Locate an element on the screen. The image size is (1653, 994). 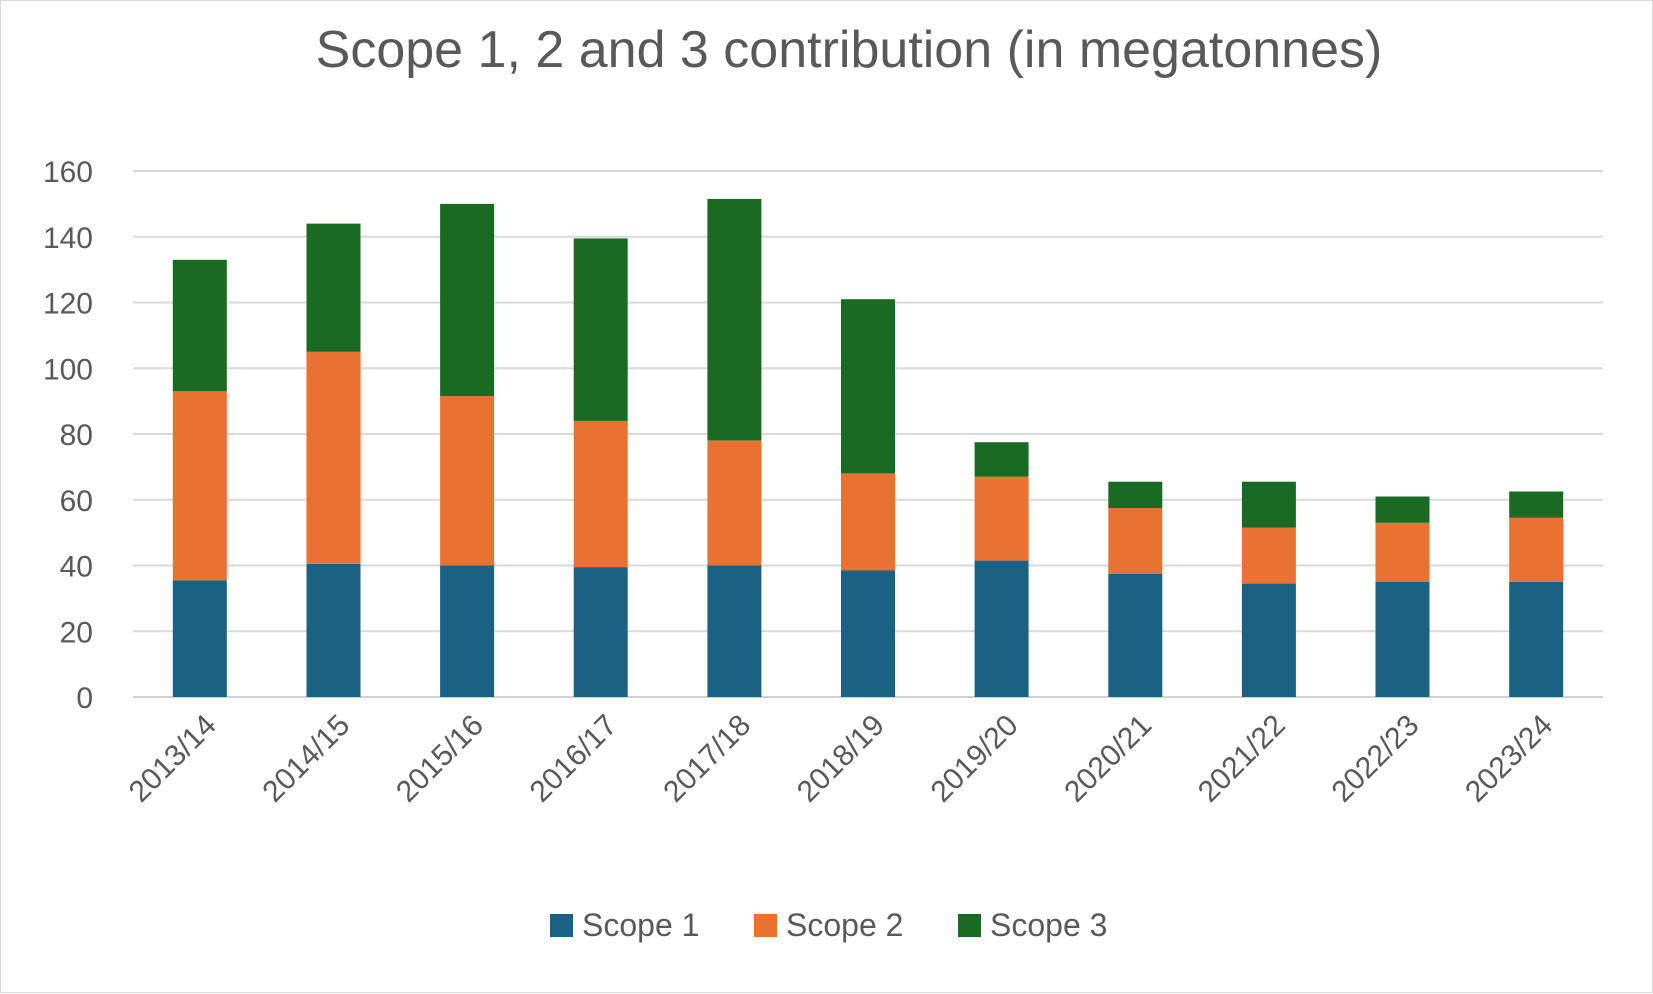
legend-item-scope-1: Scope 1 is located at coordinates (624, 925).